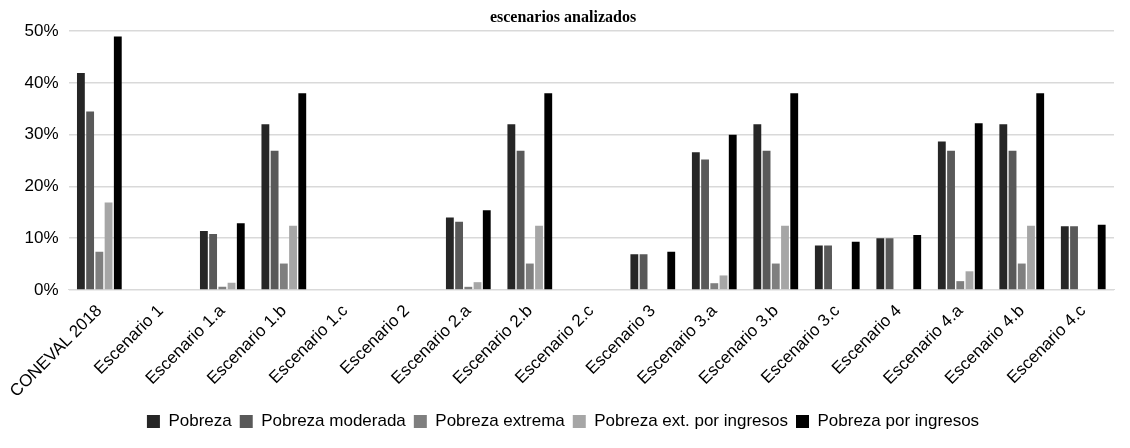 The image size is (1130, 448). What do you see at coordinates (41, 82) in the screenshot?
I see `y-tick-label: 40%` at bounding box center [41, 82].